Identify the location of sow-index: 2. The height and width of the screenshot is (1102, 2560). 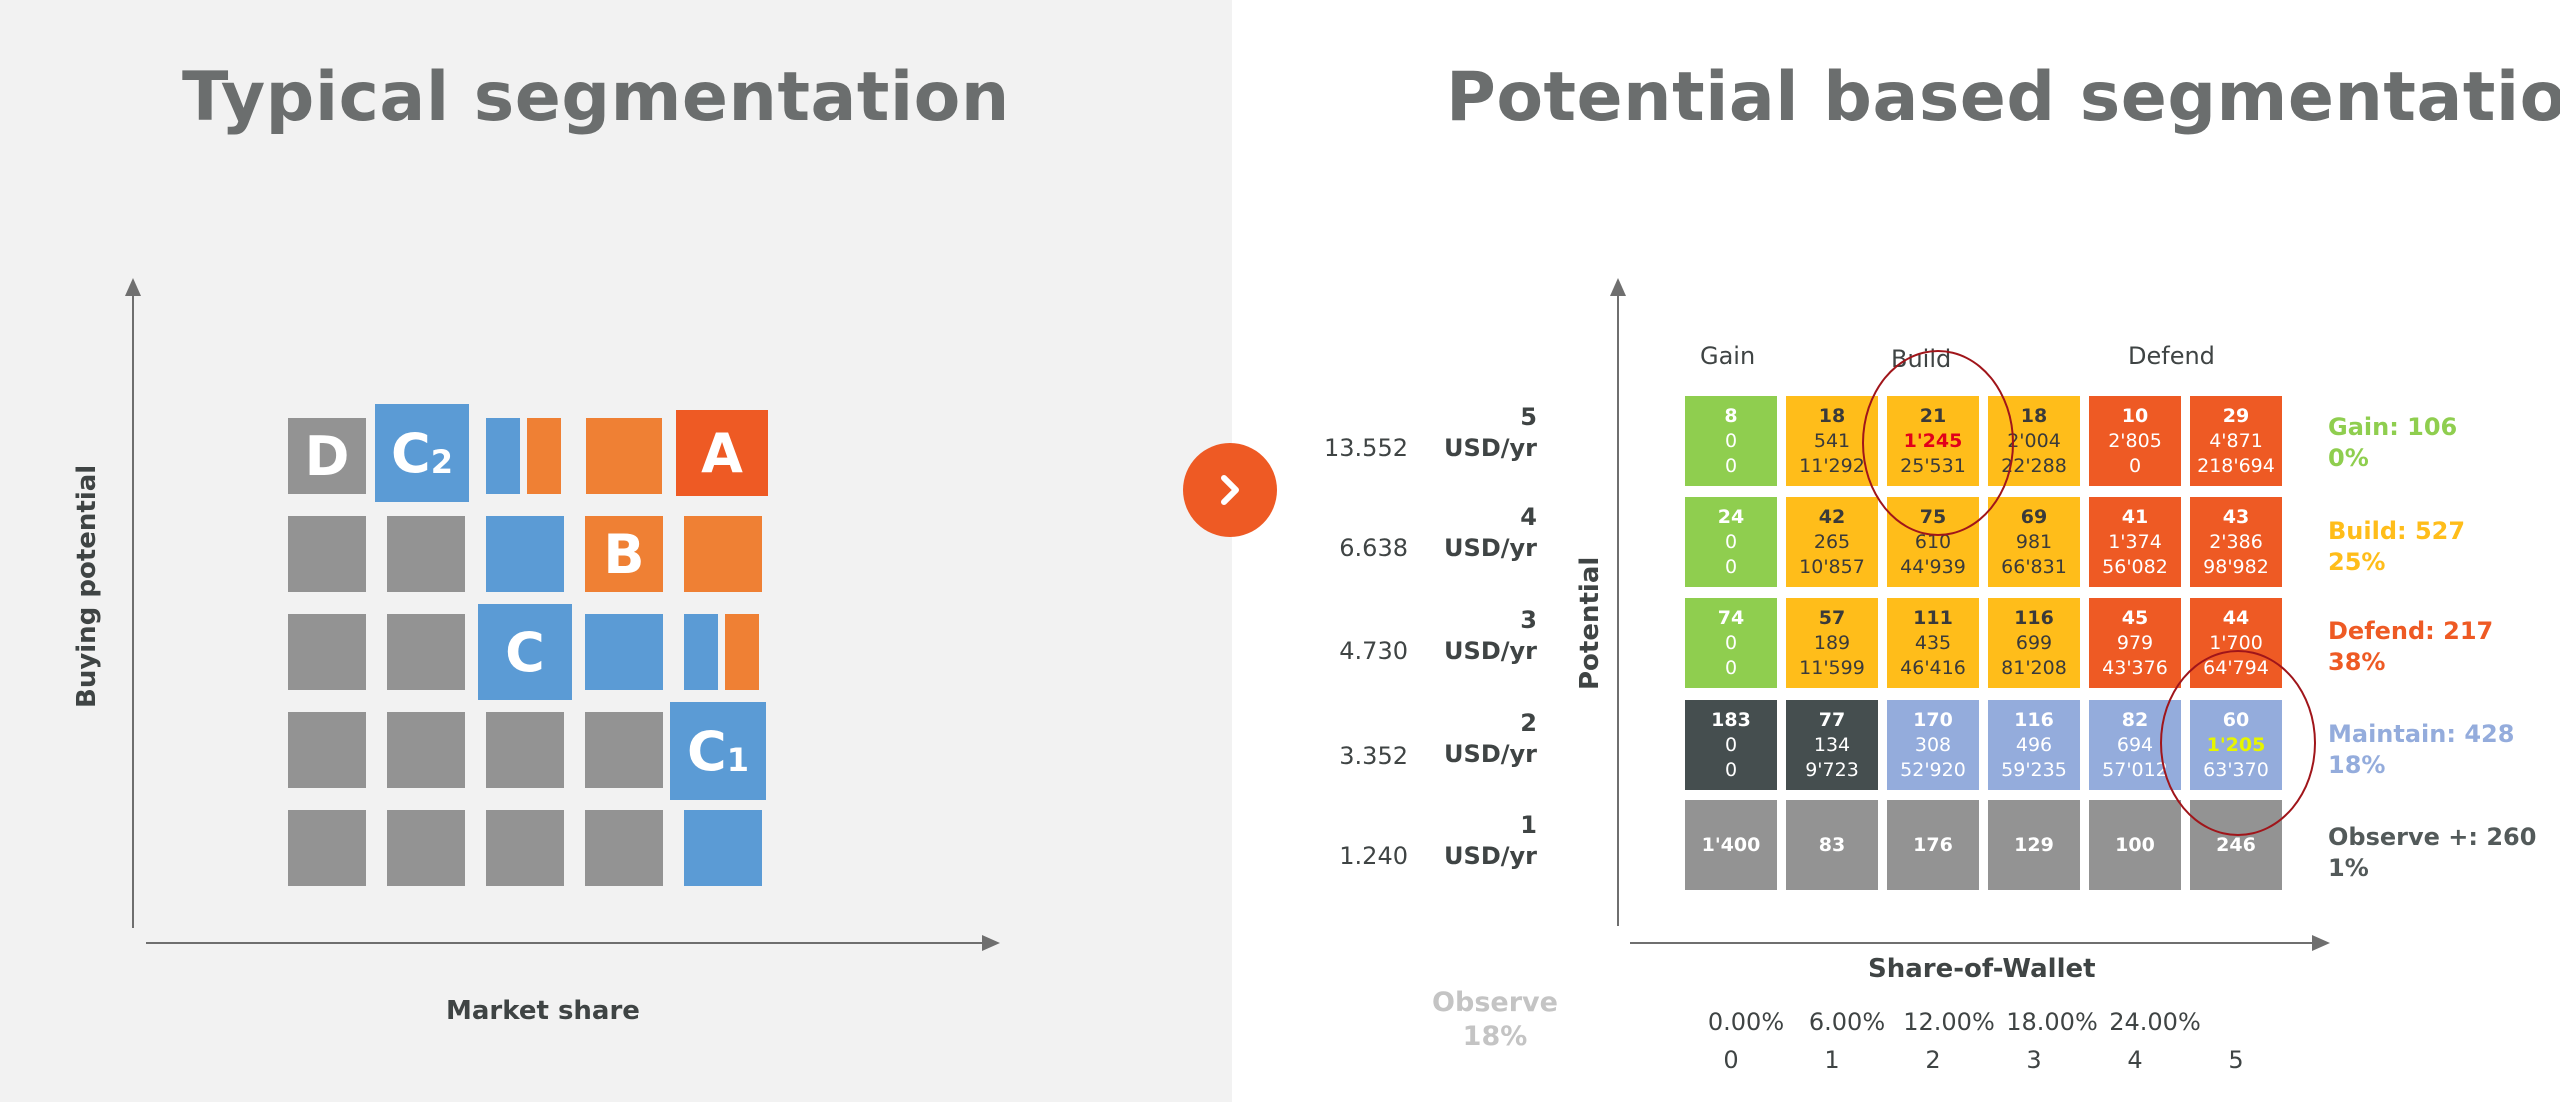
(1933, 1060).